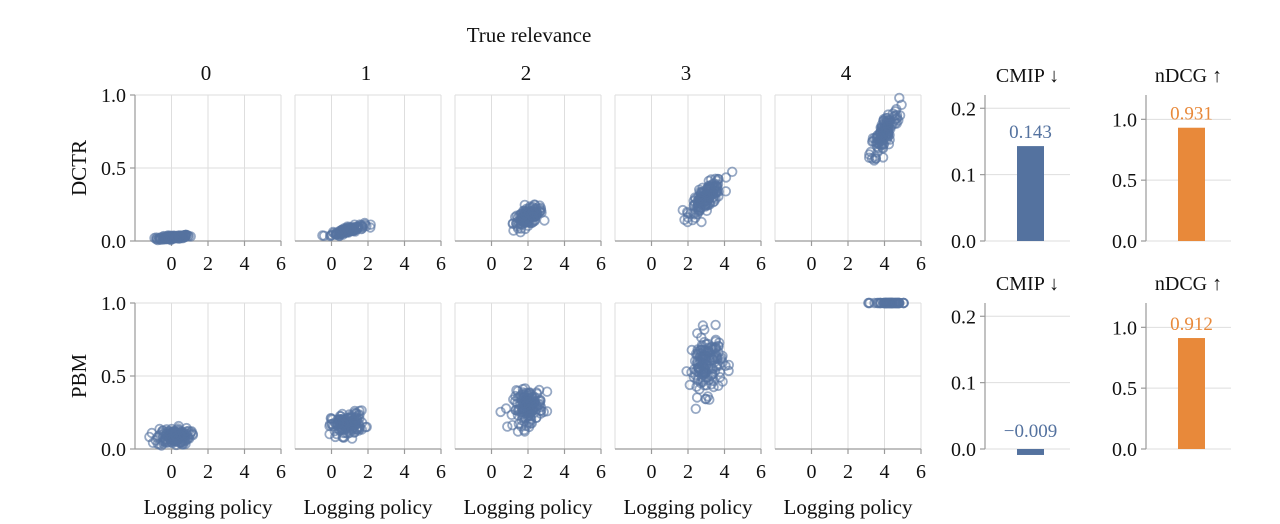  What do you see at coordinates (79, 168) in the screenshot?
I see `row-label-dctr: DCTR` at bounding box center [79, 168].